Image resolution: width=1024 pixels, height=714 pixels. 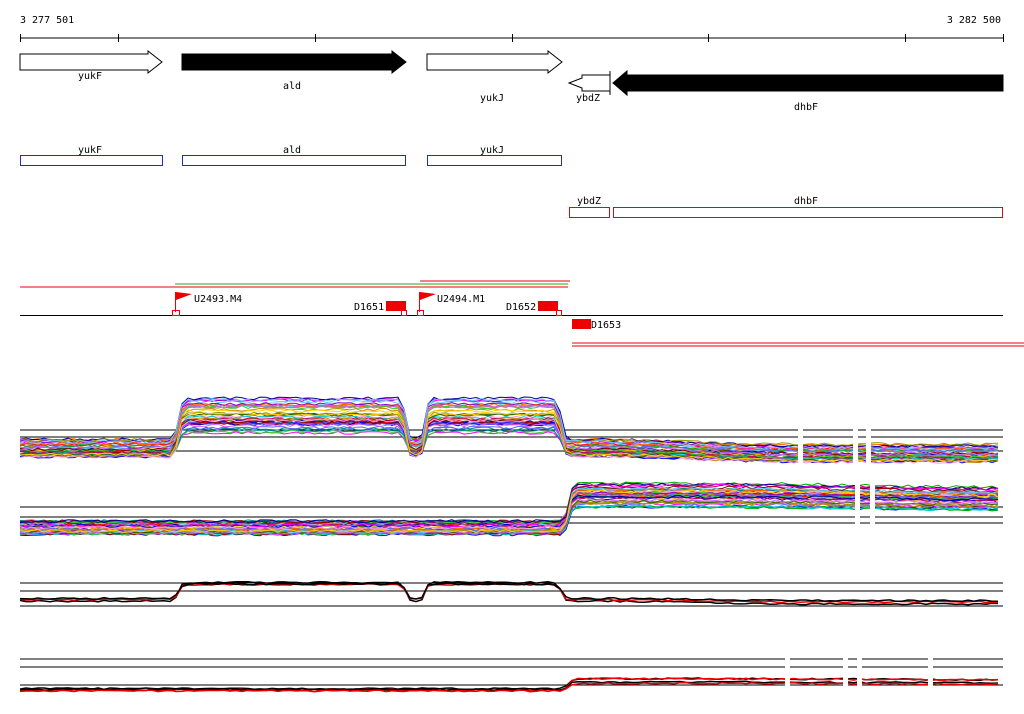 I want to click on feature-label-U2493.M4: U2493.M4, so click(x=218, y=299).